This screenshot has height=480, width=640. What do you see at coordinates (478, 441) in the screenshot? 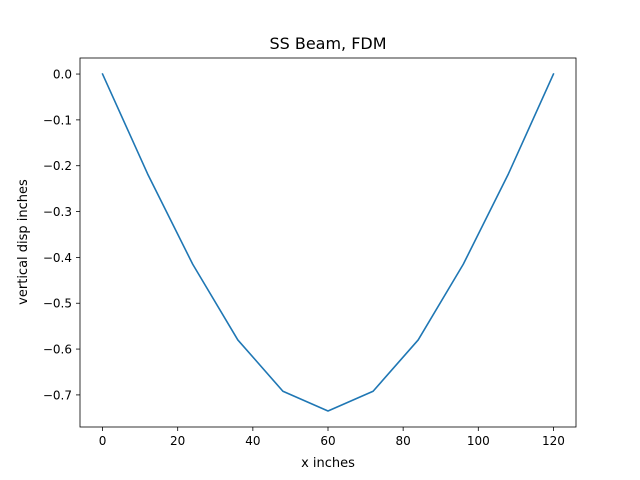
I see `x-tick-label: 100` at bounding box center [478, 441].